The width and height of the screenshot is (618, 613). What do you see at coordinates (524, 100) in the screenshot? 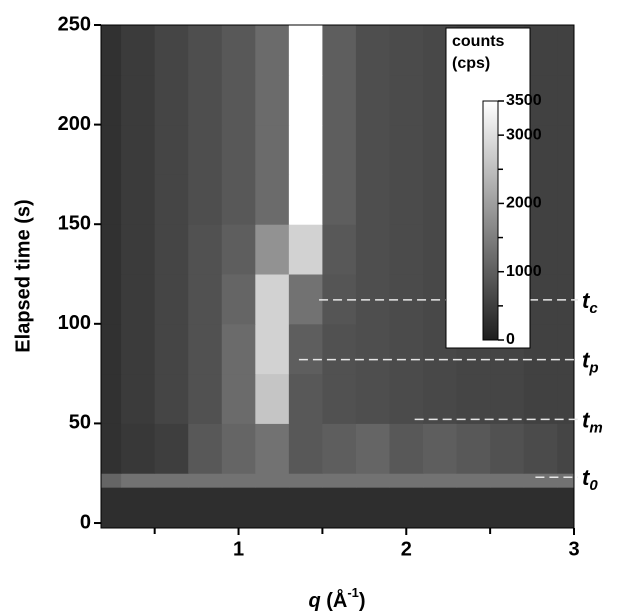
I see `colorbar-tick-label: 3500` at bounding box center [524, 100].